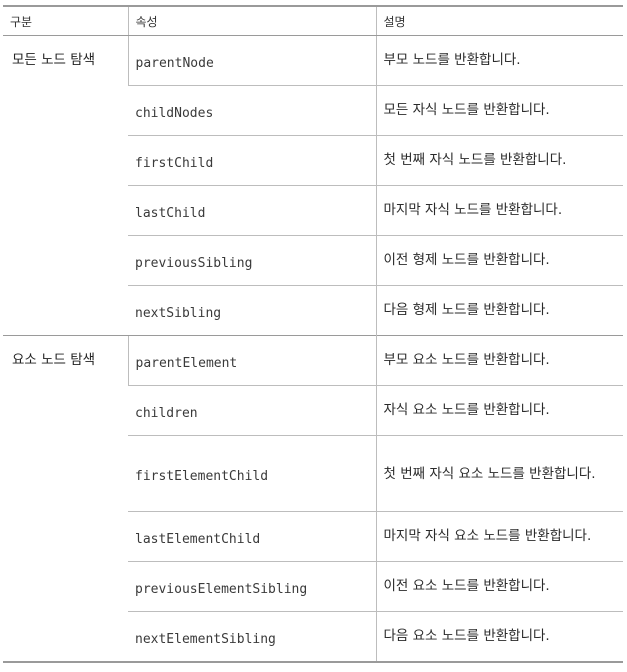 The height and width of the screenshot is (672, 627). I want to click on header-description: 설명, so click(499, 21).